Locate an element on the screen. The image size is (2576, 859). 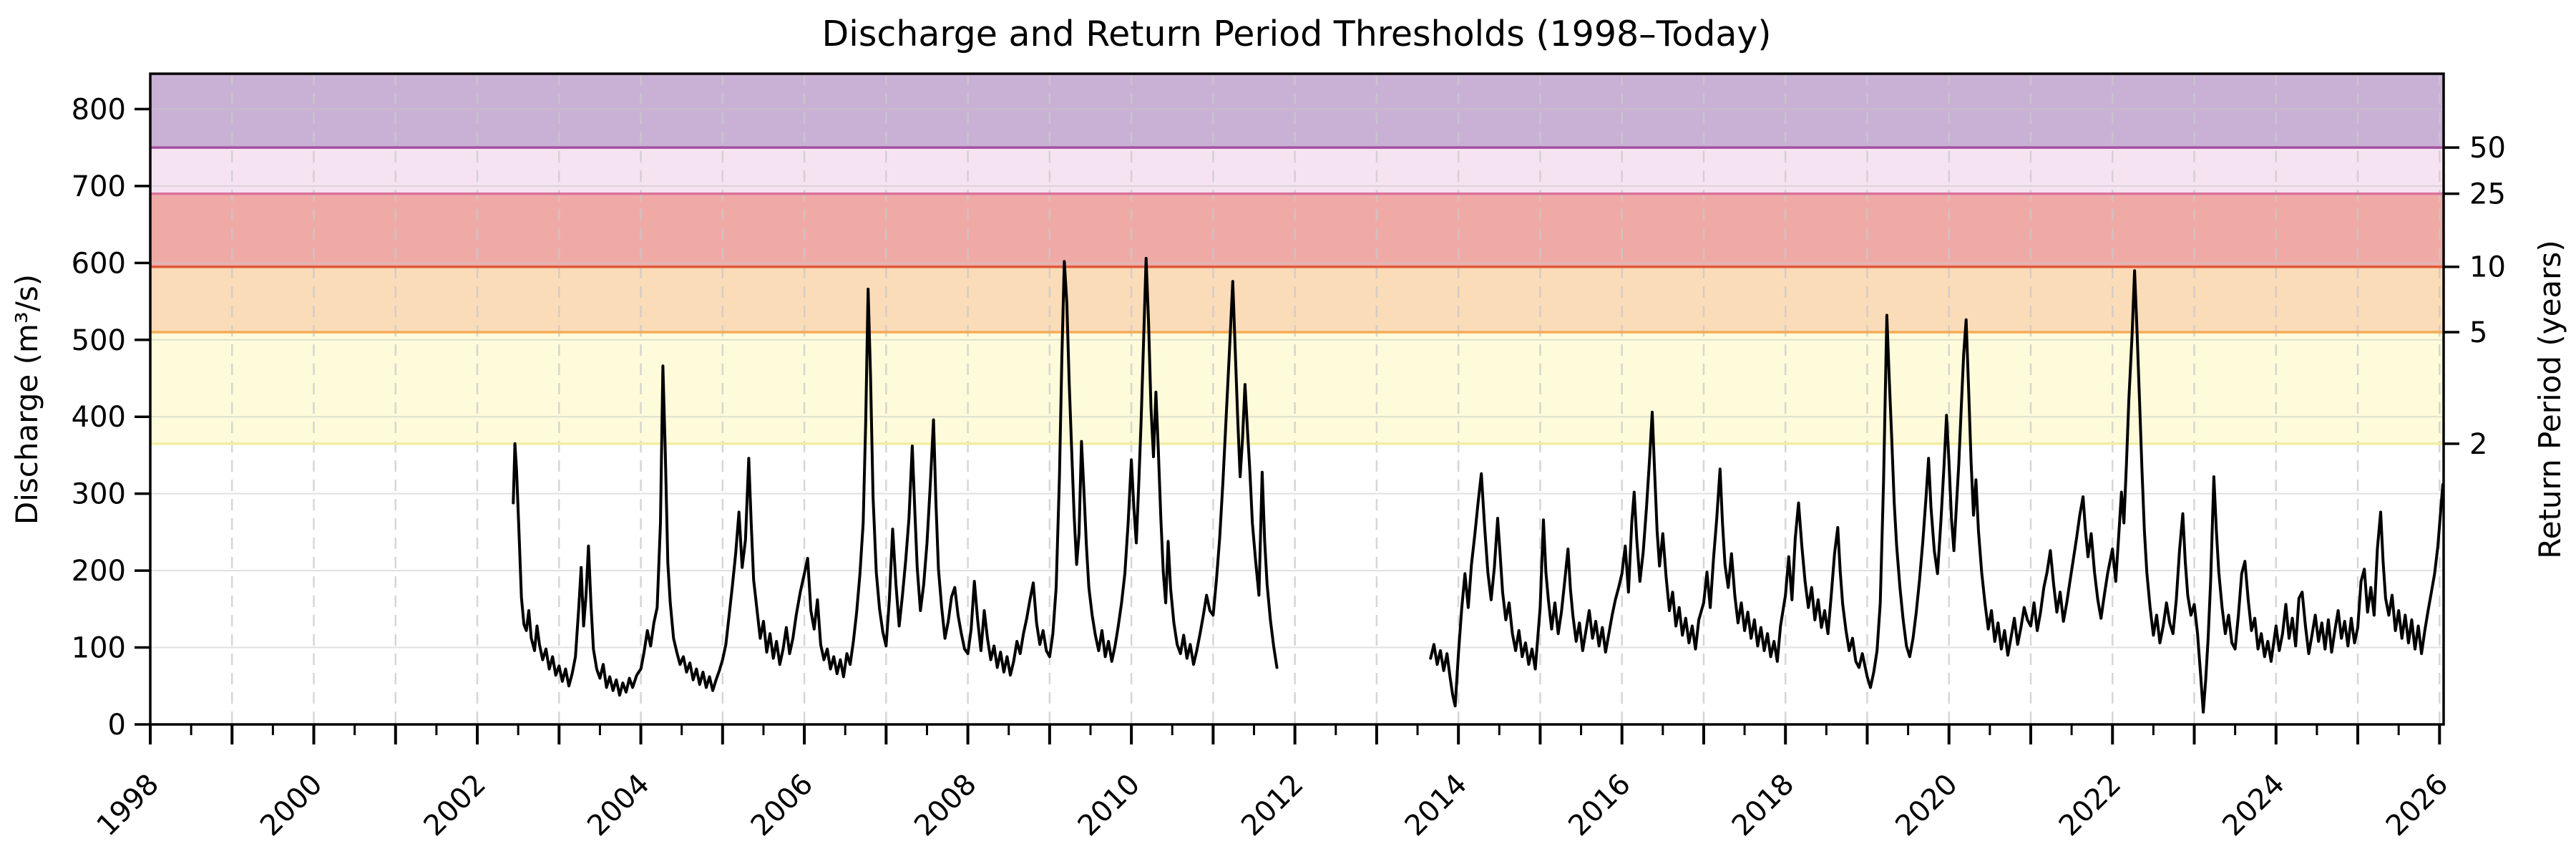
band-25y is located at coordinates (1297, 170).